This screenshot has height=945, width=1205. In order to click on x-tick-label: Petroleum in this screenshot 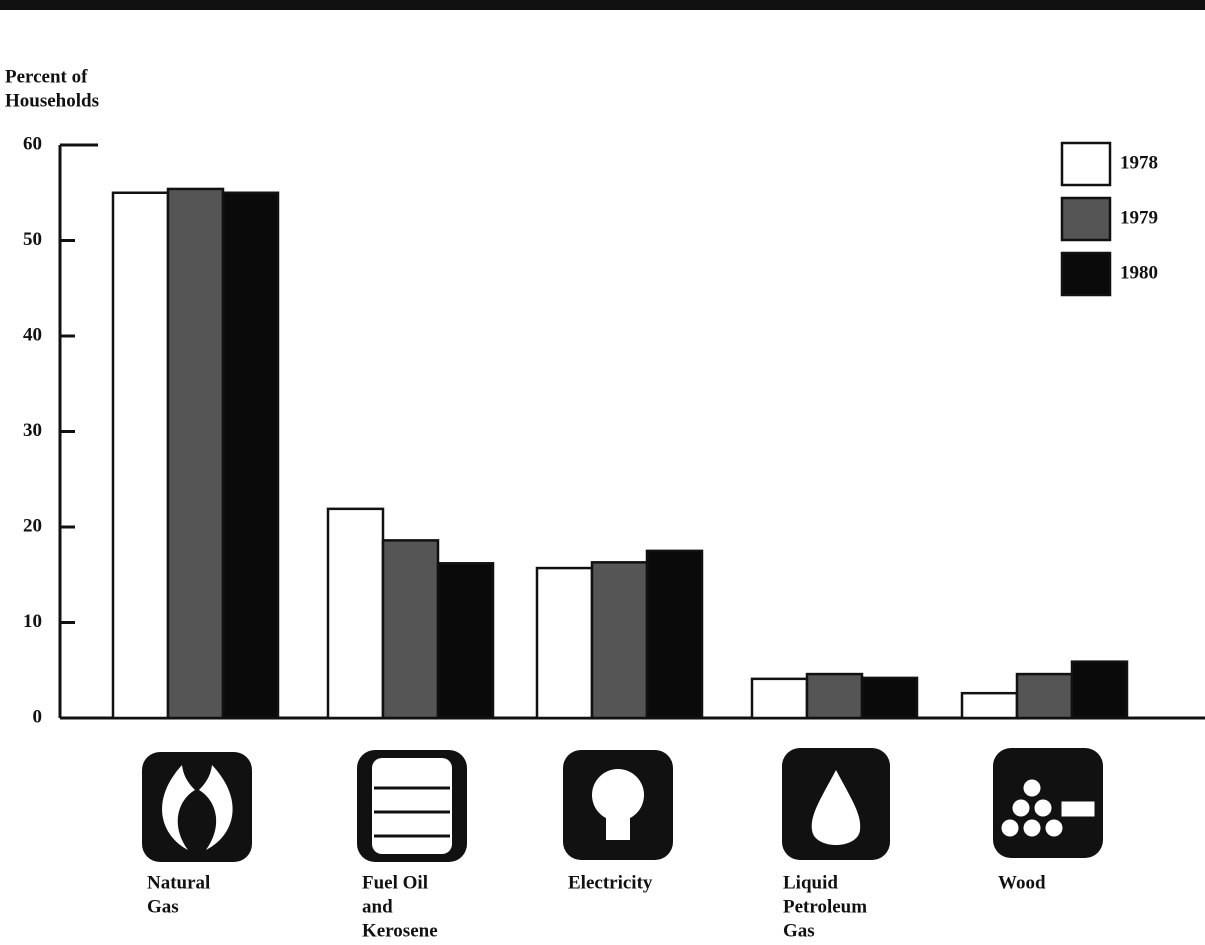, I will do `click(825, 906)`.